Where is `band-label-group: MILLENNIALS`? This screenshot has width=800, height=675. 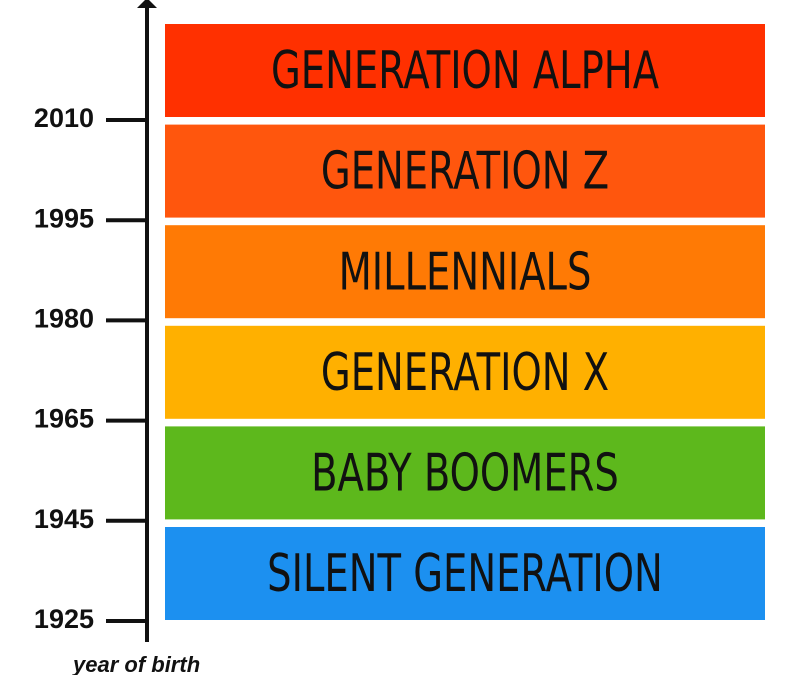
band-label-group: MILLENNIALS is located at coordinates (465, 272).